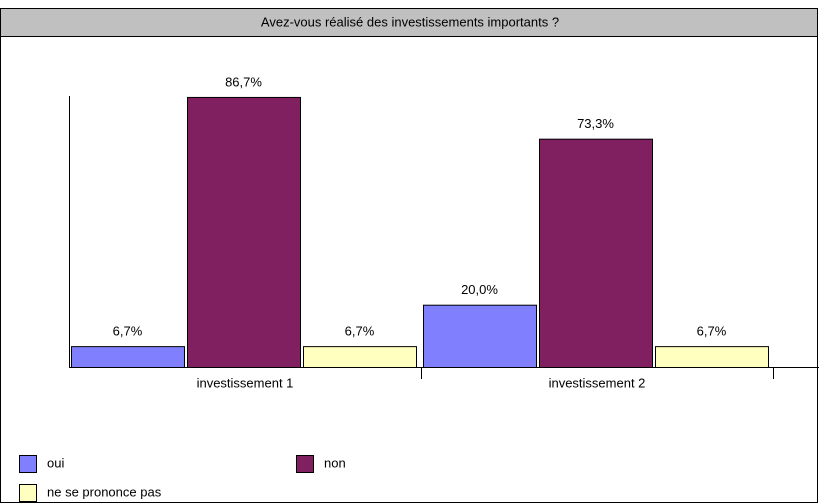  Describe the element at coordinates (104, 491) in the screenshot. I see `legend-label: ne se prononce pas` at that location.